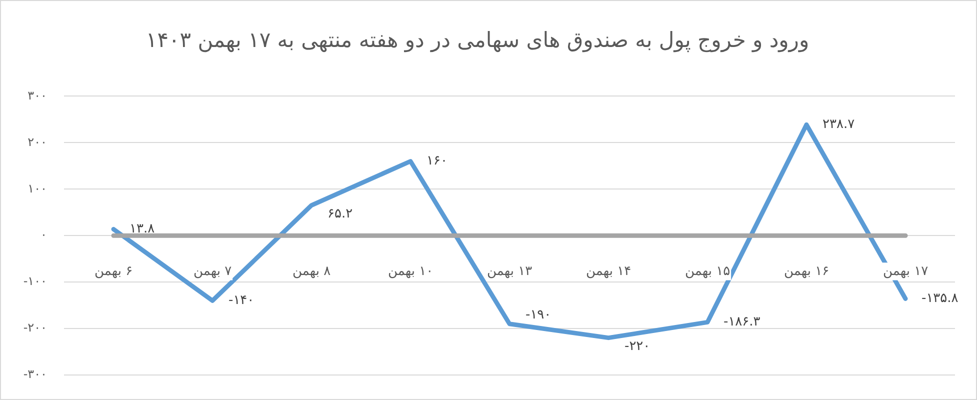 This screenshot has width=977, height=400. I want to click on y-tick-label: ۲۰۰, so click(37, 141).